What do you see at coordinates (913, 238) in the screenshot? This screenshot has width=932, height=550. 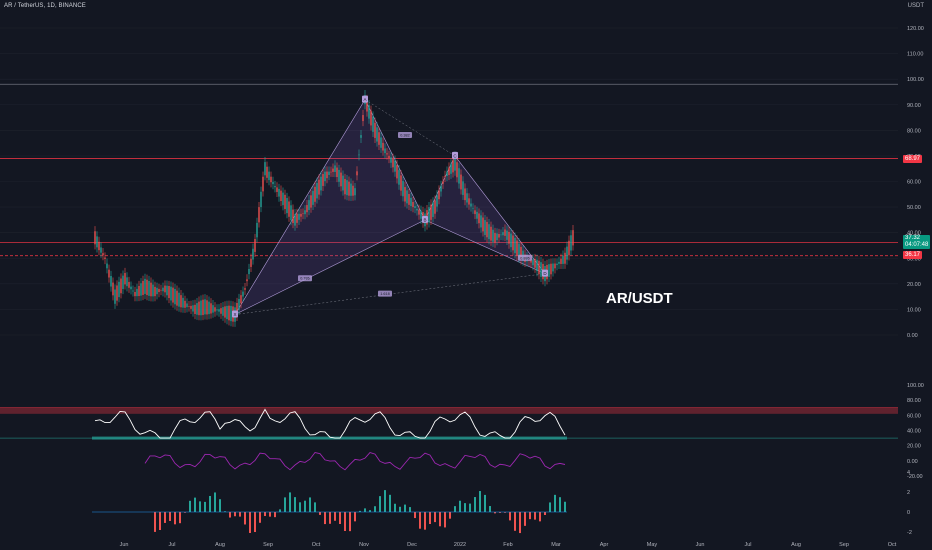 I see `current-price-value: 37.32` at bounding box center [913, 238].